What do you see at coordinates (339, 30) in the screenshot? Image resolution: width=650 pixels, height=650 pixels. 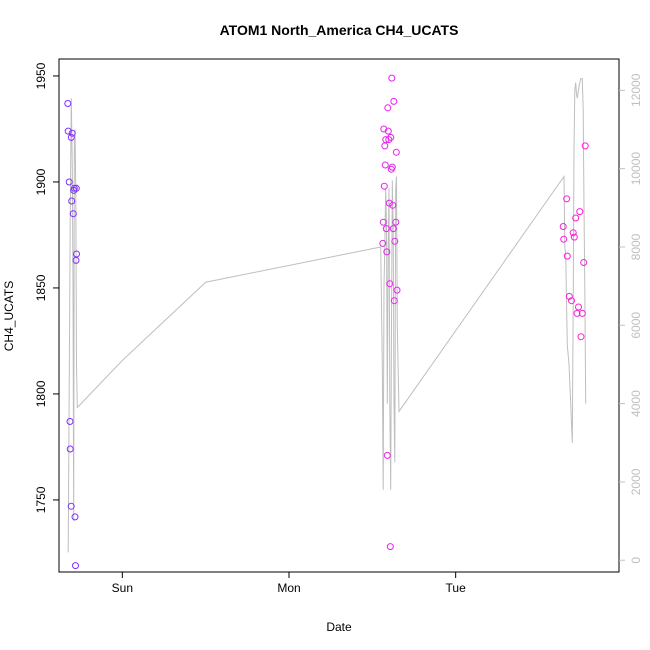 I see `chart-title: ATOM1 North_America CH4_UCATS` at bounding box center [339, 30].